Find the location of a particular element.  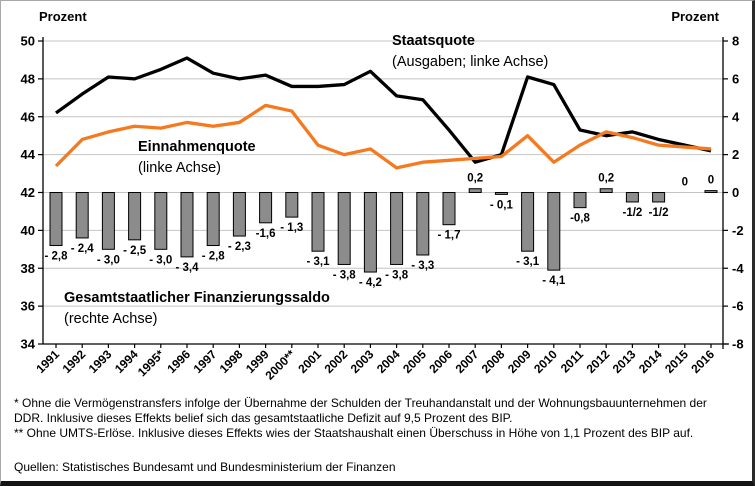

bar-label-1996: - 3,4 is located at coordinates (187, 268).